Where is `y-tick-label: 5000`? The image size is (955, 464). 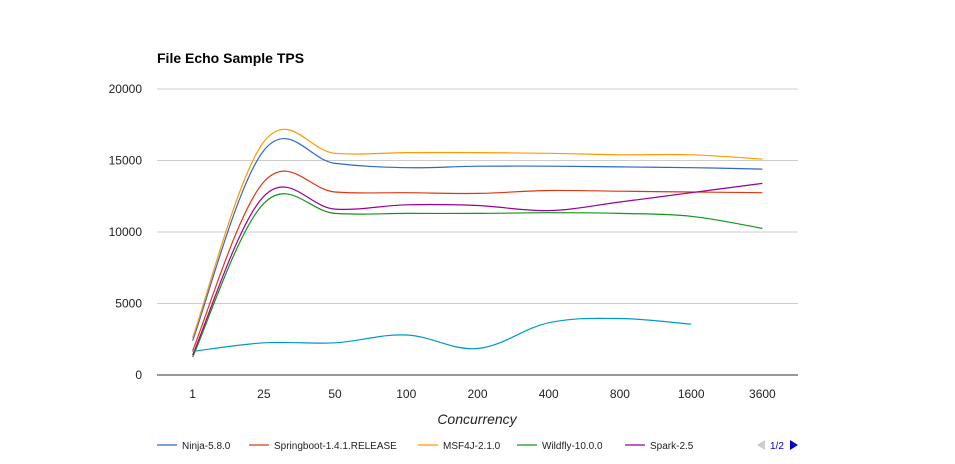
y-tick-label: 5000 is located at coordinates (128, 304).